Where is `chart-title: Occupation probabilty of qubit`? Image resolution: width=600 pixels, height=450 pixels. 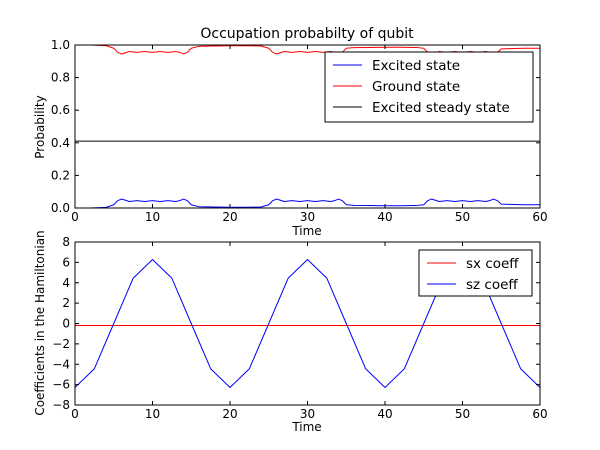
chart-title: Occupation probabilty of qubit is located at coordinates (307, 34).